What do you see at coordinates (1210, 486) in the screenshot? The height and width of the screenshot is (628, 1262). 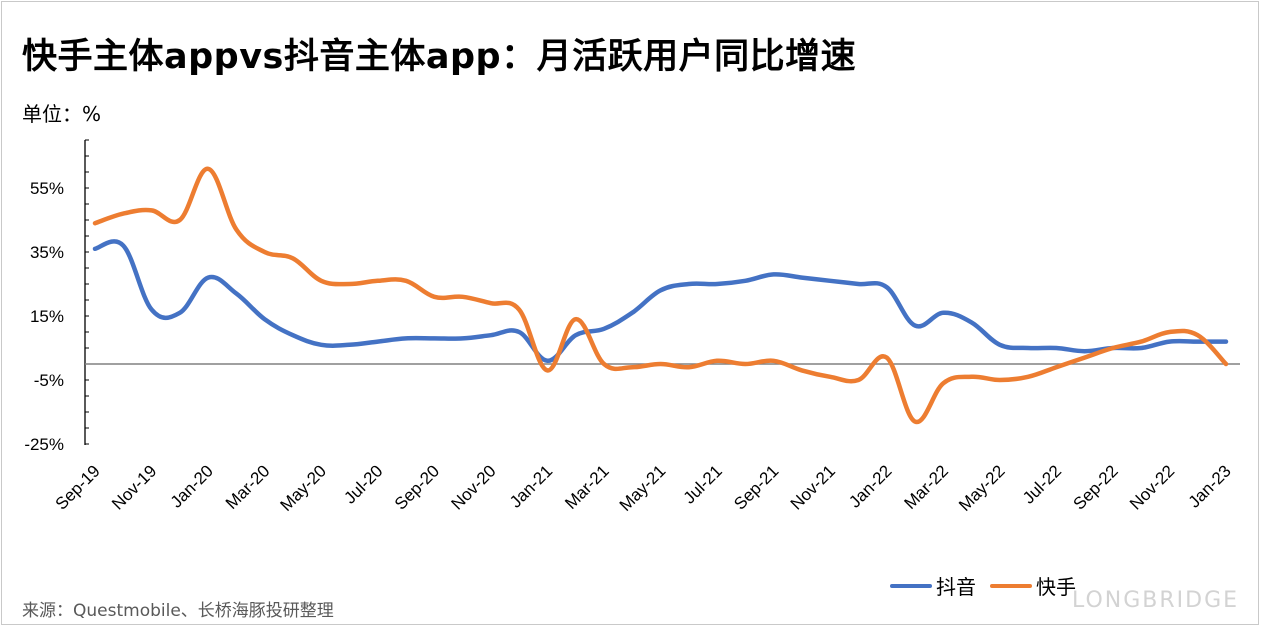 I see `x-tick-label: Jan-23` at bounding box center [1210, 486].